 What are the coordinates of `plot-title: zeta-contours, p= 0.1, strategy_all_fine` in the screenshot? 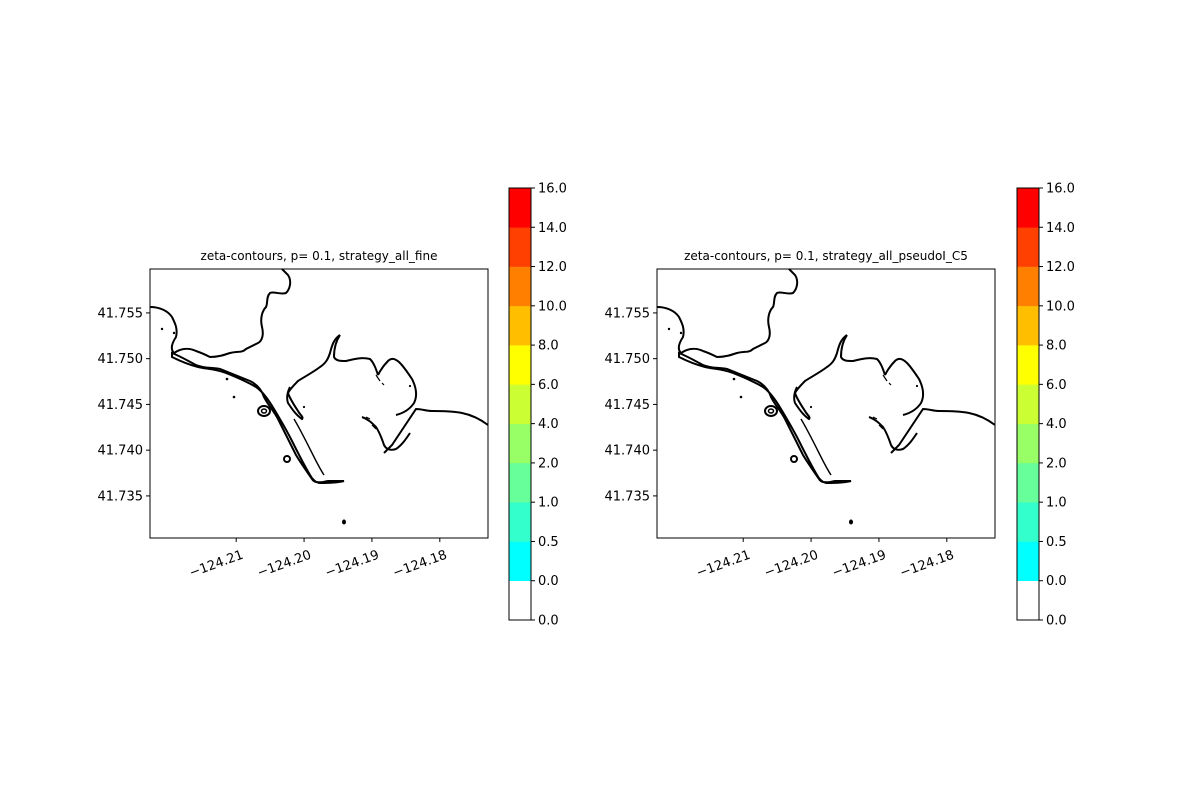 It's located at (319, 256).